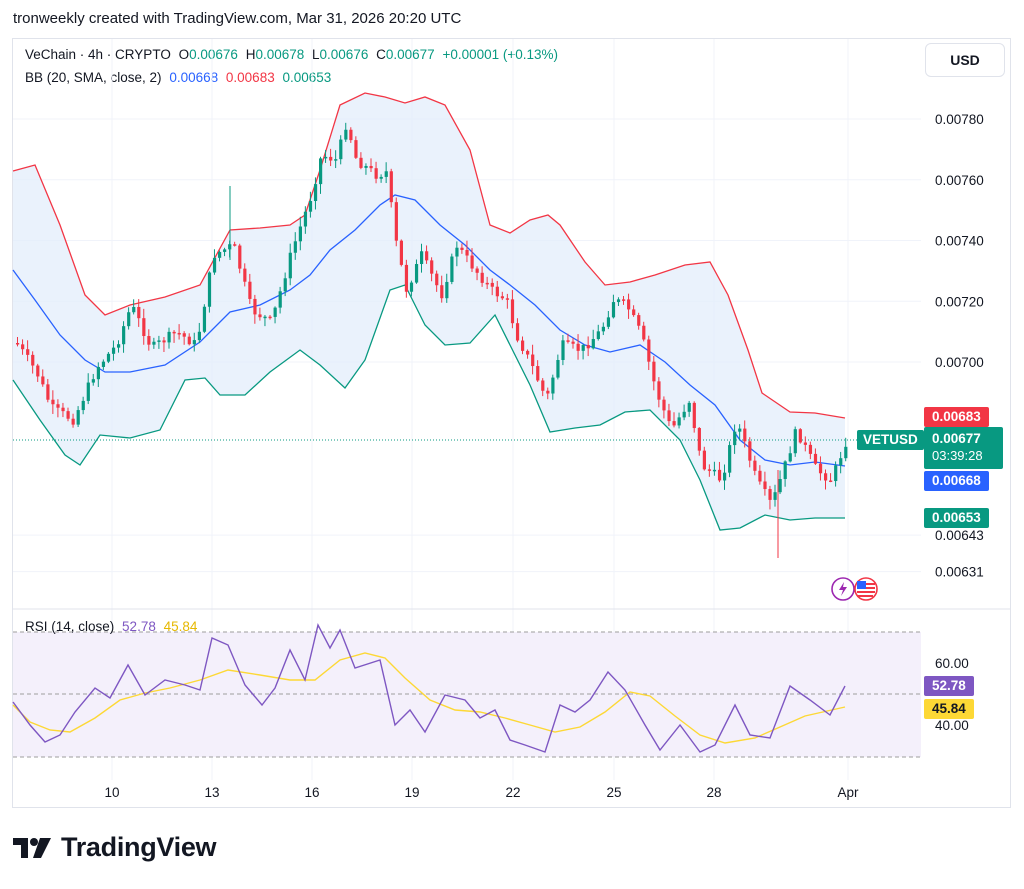 The height and width of the screenshot is (889, 1024). I want to click on bb-lower-price-tag: 0.00653, so click(956, 518).